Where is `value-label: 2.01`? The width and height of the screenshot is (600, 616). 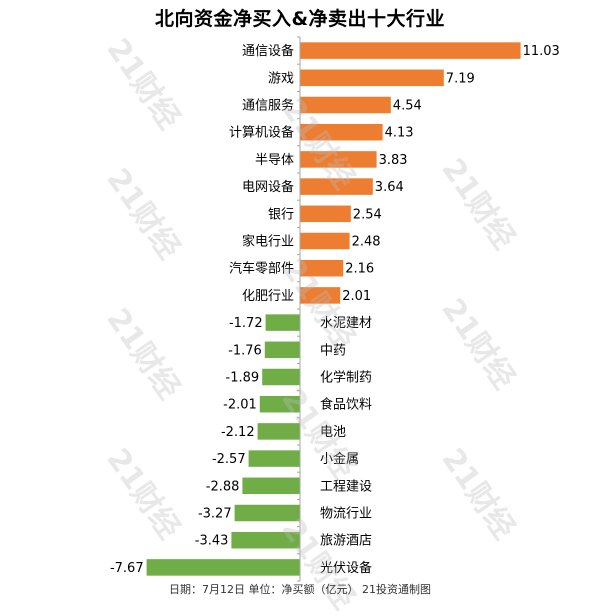 value-label: 2.01 is located at coordinates (356, 296).